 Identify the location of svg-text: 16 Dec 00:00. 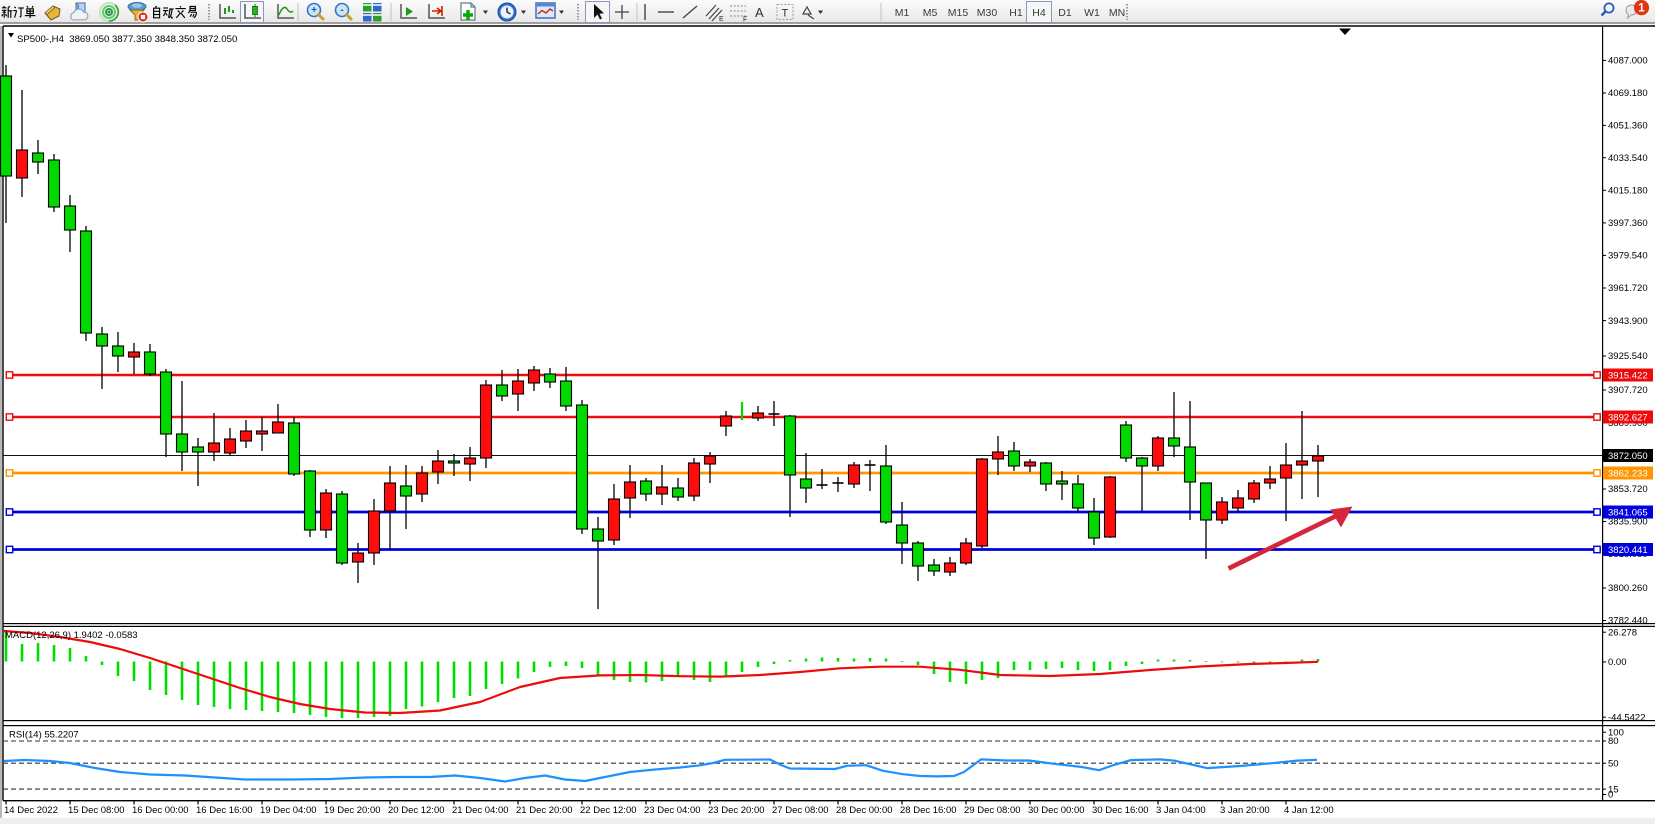
(160, 810).